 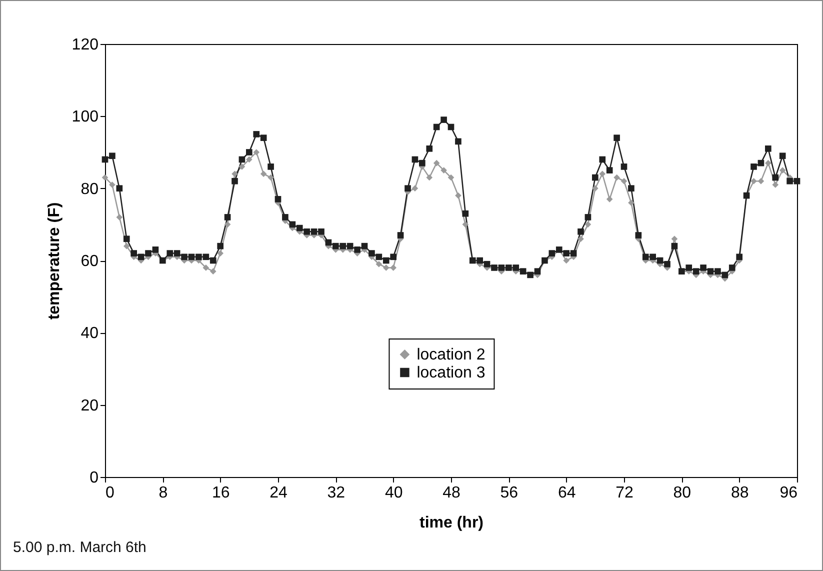 I want to click on x-tick-label: 88, so click(x=739, y=493).